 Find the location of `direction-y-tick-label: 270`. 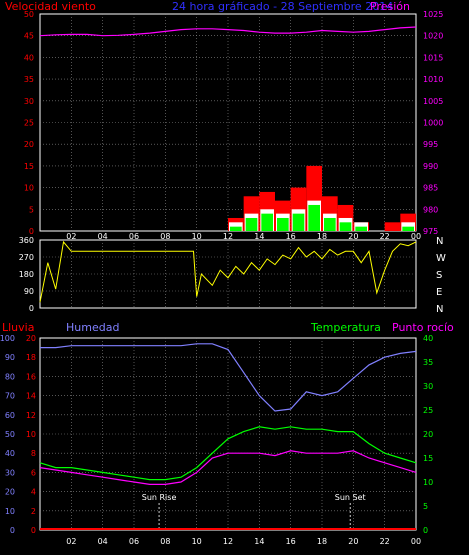

direction-y-tick-label: 270 is located at coordinates (26, 257).